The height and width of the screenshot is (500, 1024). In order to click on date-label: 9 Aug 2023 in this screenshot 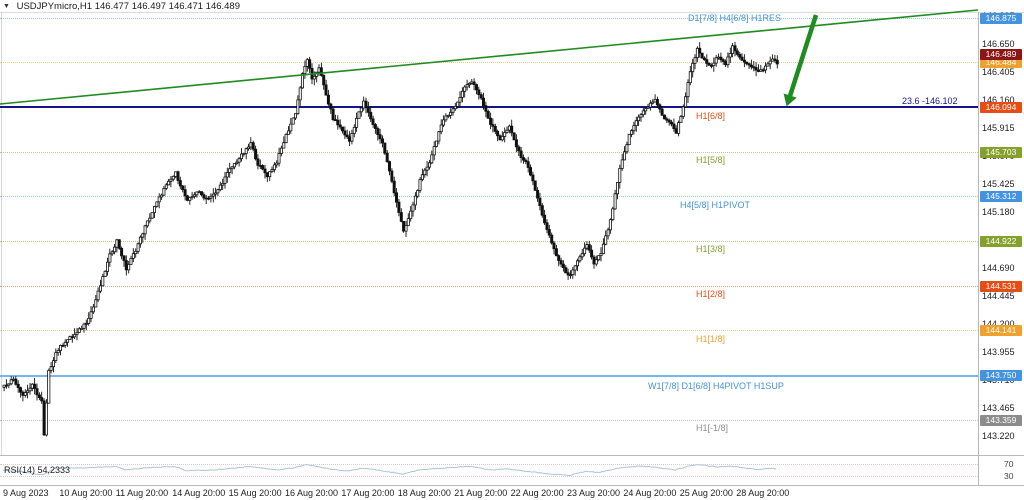, I will do `click(26, 493)`.